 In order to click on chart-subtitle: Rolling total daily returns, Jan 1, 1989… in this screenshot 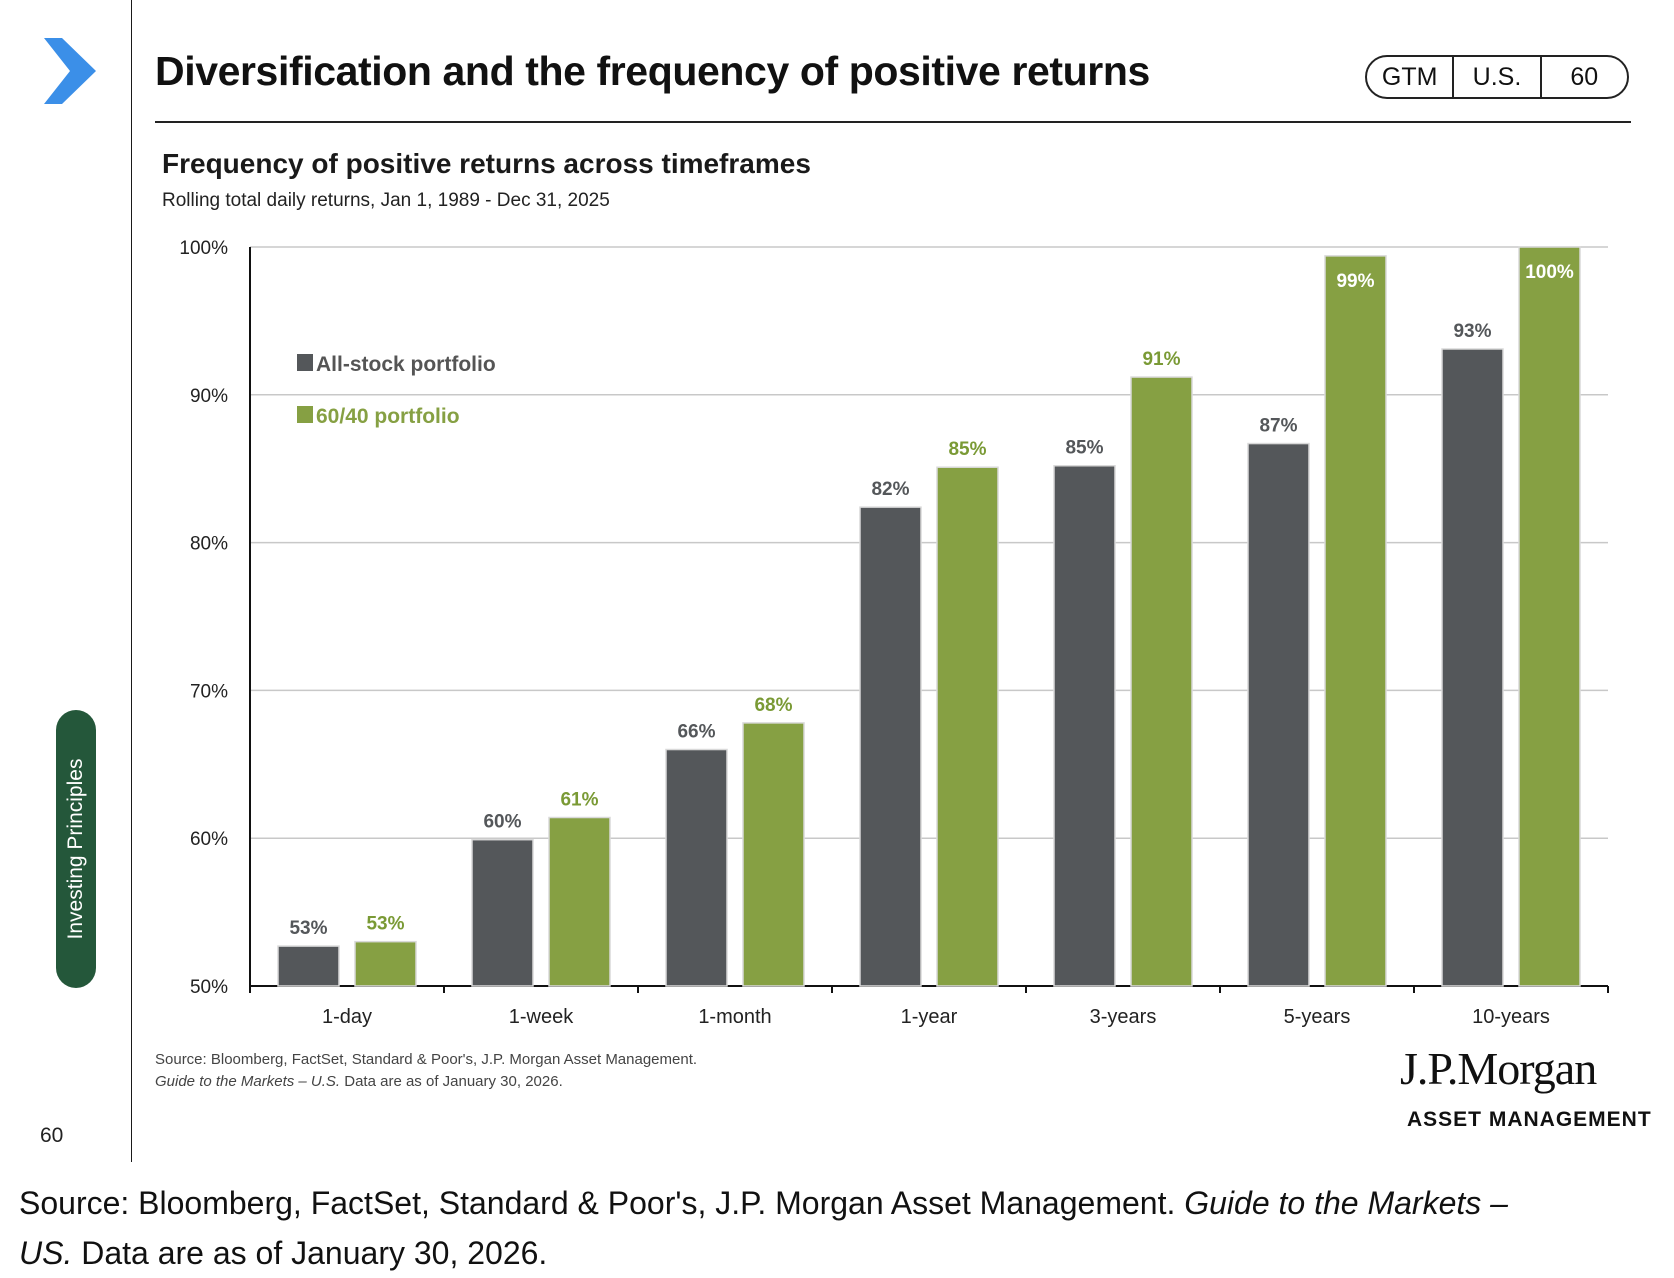, I will do `click(386, 200)`.